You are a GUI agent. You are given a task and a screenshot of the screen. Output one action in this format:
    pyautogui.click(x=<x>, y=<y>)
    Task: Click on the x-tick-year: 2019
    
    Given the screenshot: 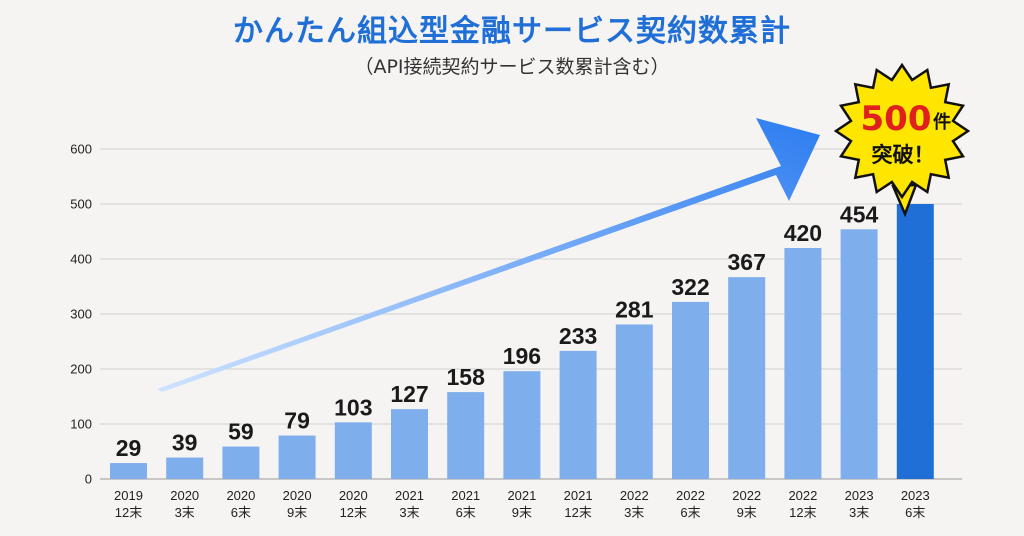 What is the action you would take?
    pyautogui.click(x=128, y=495)
    